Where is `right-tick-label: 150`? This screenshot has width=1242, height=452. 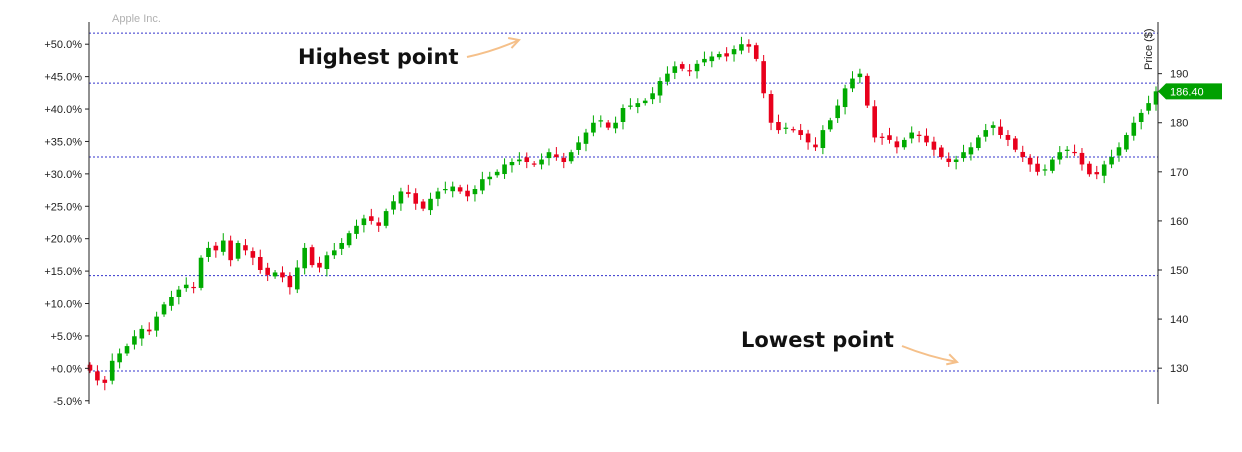
right-tick-label: 150 is located at coordinates (1179, 271).